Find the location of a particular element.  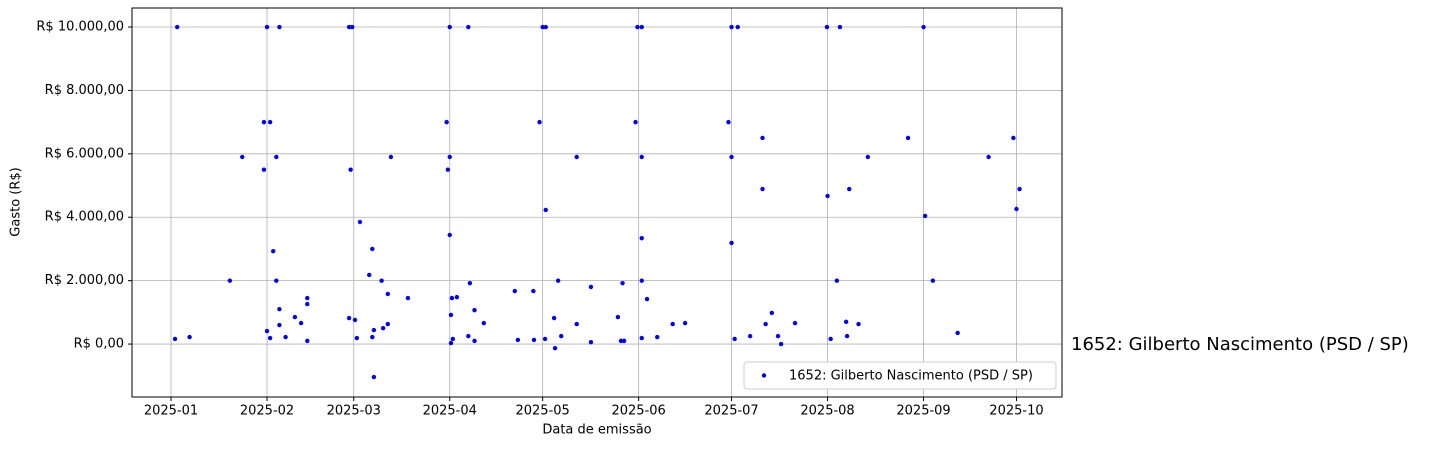

y-tick-label: R$ 6.000,00 is located at coordinates (84, 153).